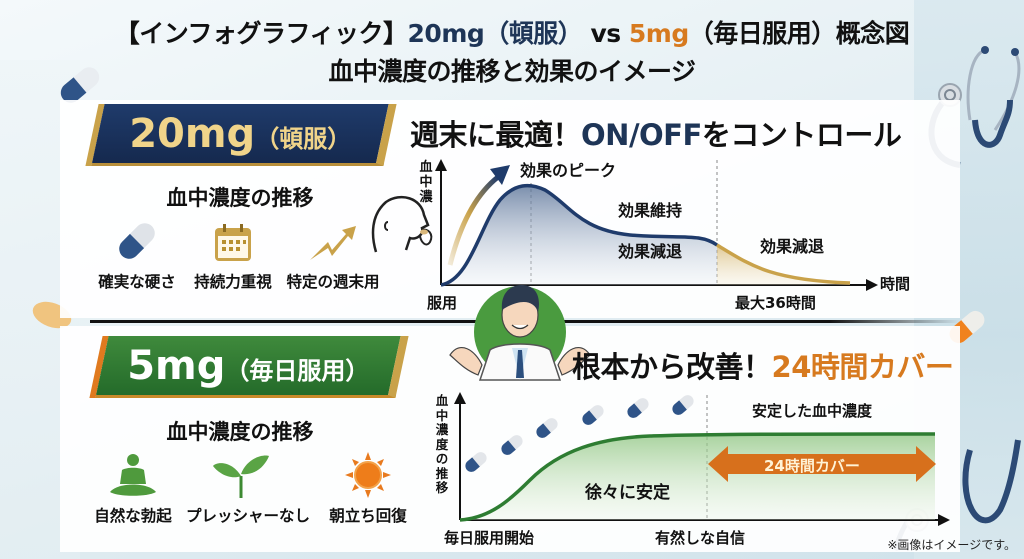 The image size is (1024, 559). Describe the element at coordinates (700, 538) in the screenshot. I see `chart-5mg-mid-label: 有然しな自信` at that location.